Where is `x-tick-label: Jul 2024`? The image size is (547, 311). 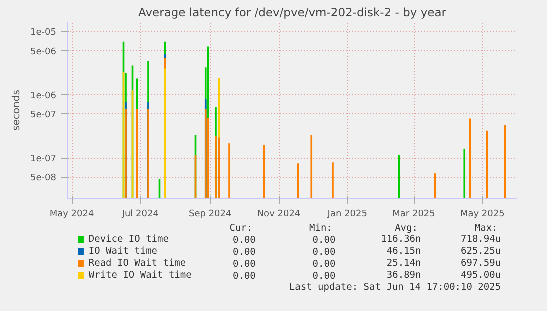 x-tick-label: Jul 2024 is located at coordinates (140, 215).